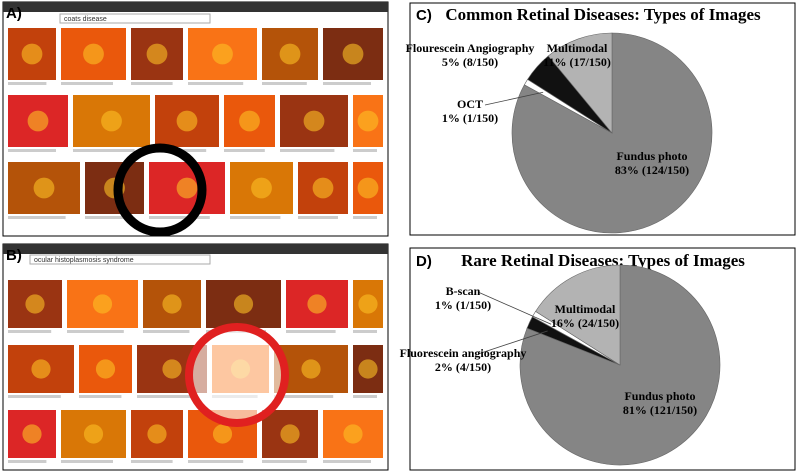  What do you see at coordinates (603, 260) in the screenshot?
I see `chart-title: Rare Retinal Diseases: Types of Images` at bounding box center [603, 260].